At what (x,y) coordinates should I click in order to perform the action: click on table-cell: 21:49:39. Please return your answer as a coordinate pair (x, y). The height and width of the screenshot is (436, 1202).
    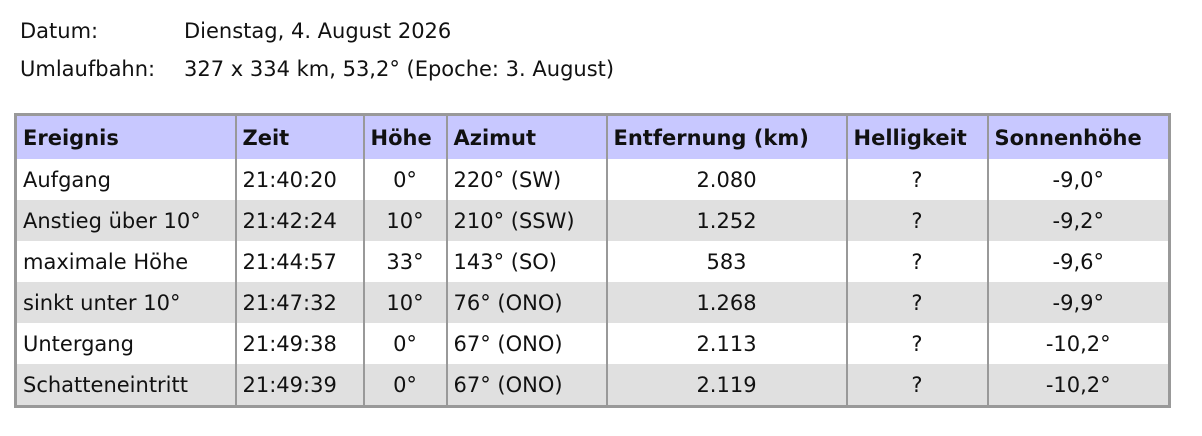
    Looking at the image, I should click on (299, 385).